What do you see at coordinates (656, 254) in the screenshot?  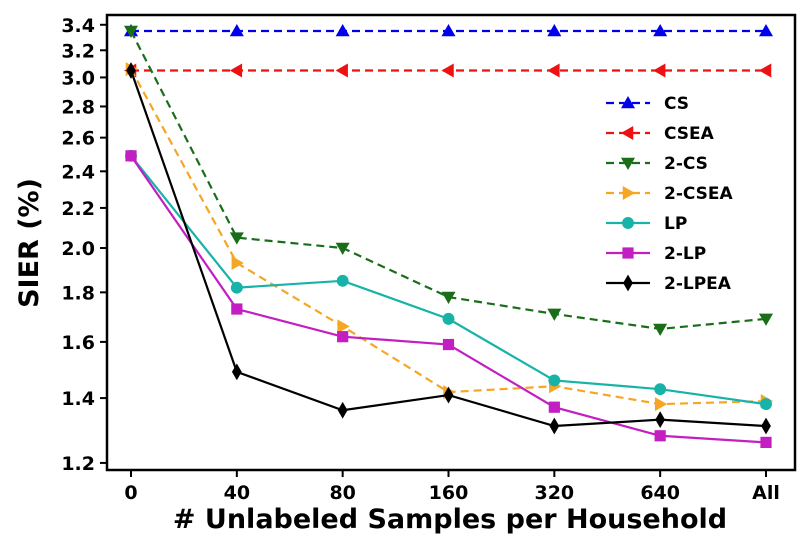 I see `legend-item-2-lp: 2-LP` at bounding box center [656, 254].